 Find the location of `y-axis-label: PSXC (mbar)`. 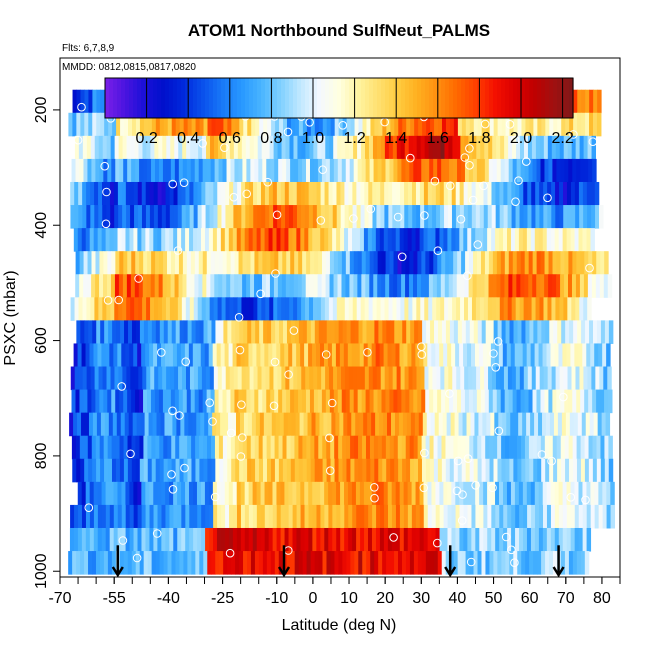

y-axis-label: PSXC (mbar) is located at coordinates (10, 317).